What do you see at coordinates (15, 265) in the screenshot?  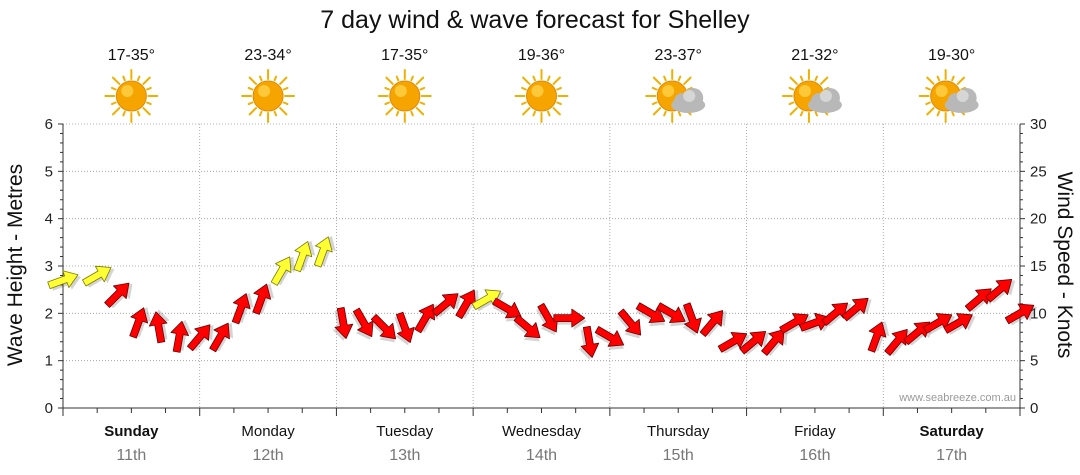 I see `left-axis-title: Wave Height - Metres` at bounding box center [15, 265].